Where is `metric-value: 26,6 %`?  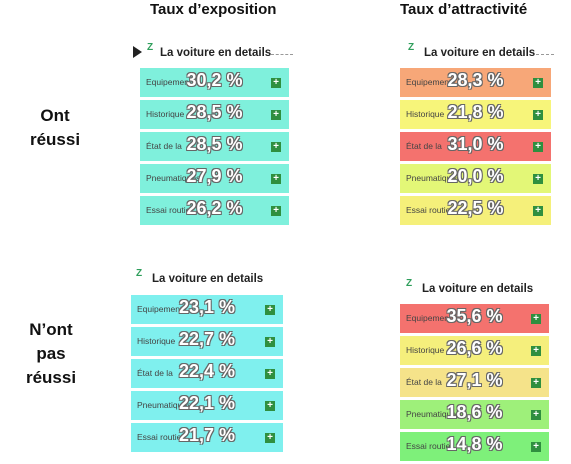
metric-value: 26,6 % is located at coordinates (474, 348).